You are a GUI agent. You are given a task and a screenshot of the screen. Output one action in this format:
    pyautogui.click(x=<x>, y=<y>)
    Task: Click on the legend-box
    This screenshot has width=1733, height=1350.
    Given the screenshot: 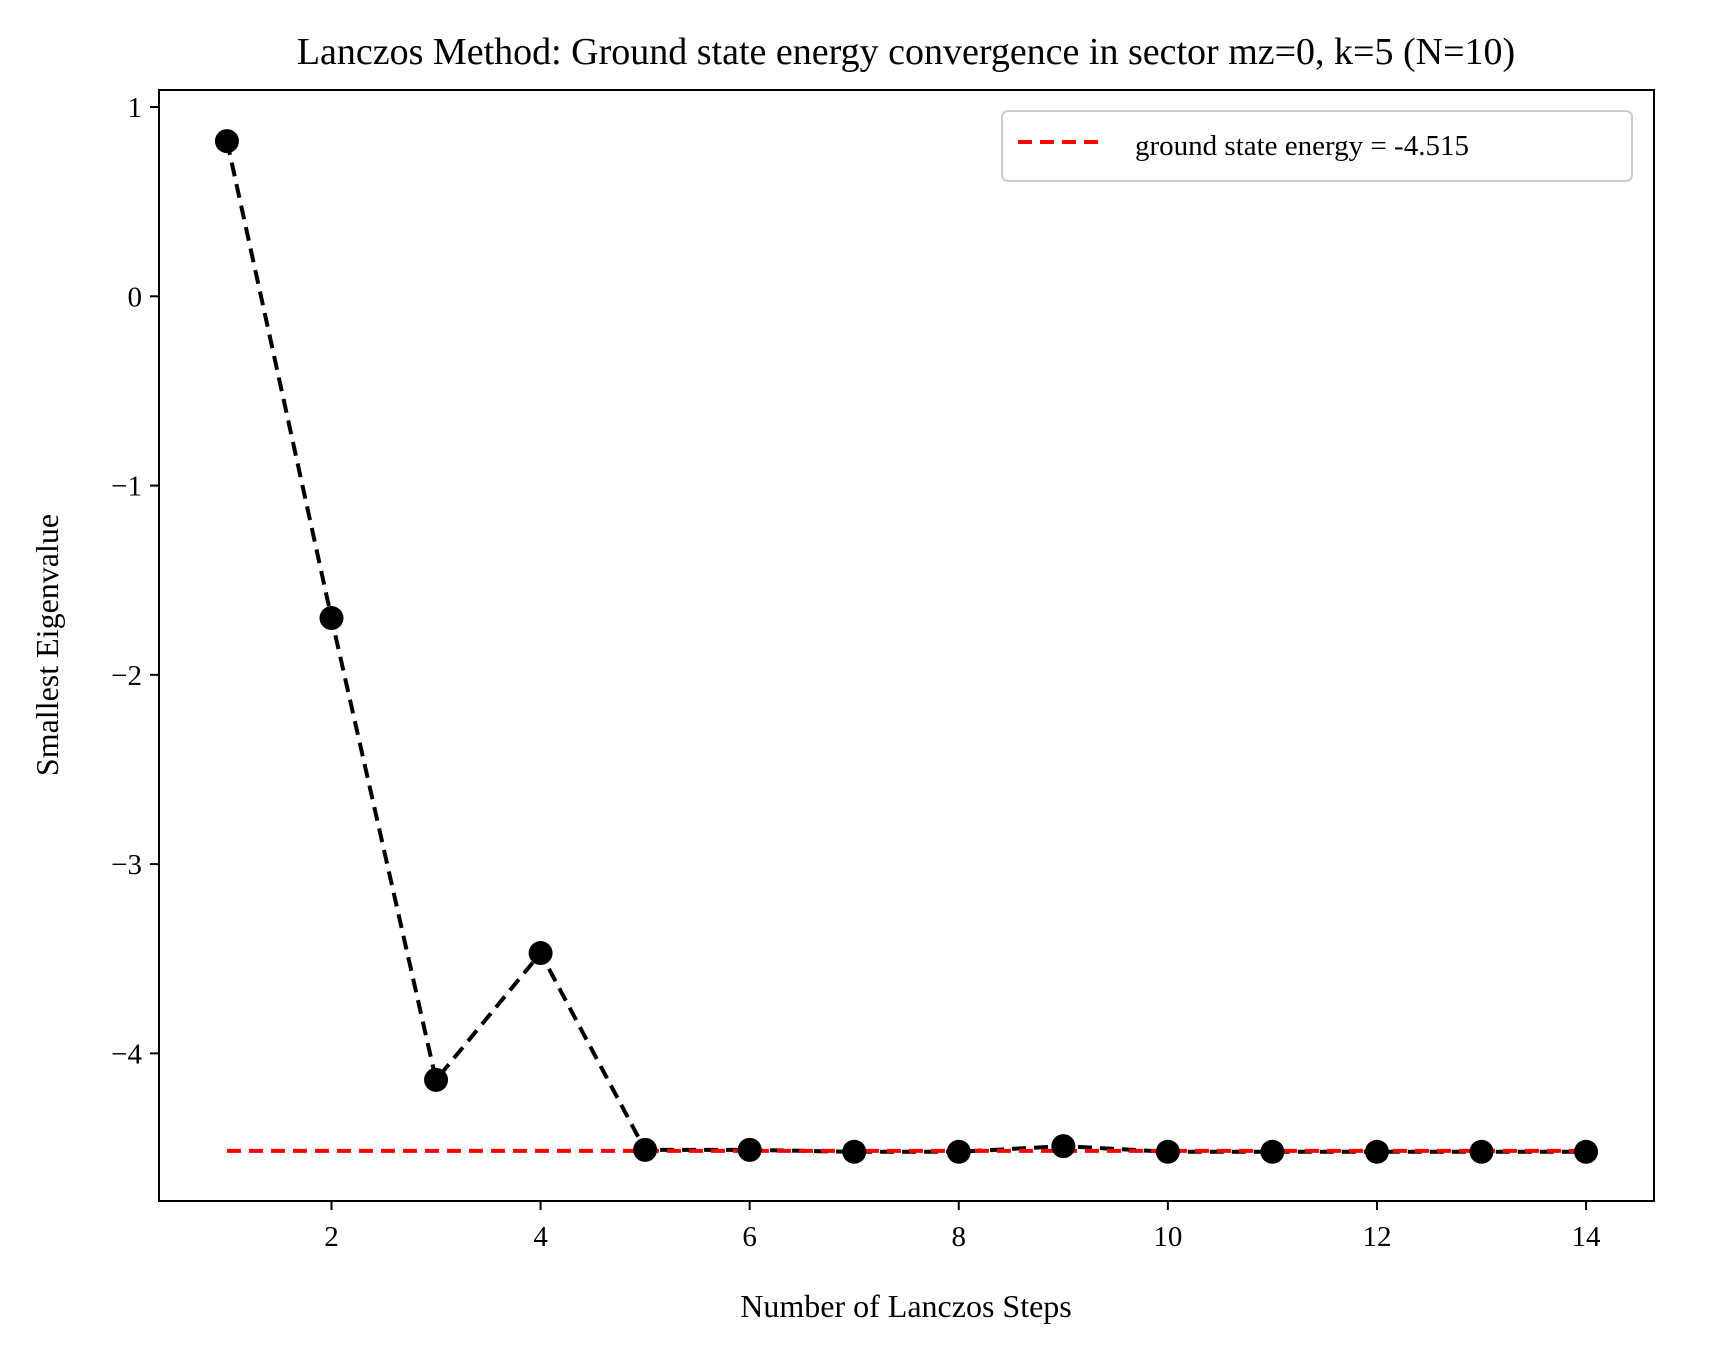 What is the action you would take?
    pyautogui.click(x=1317, y=146)
    